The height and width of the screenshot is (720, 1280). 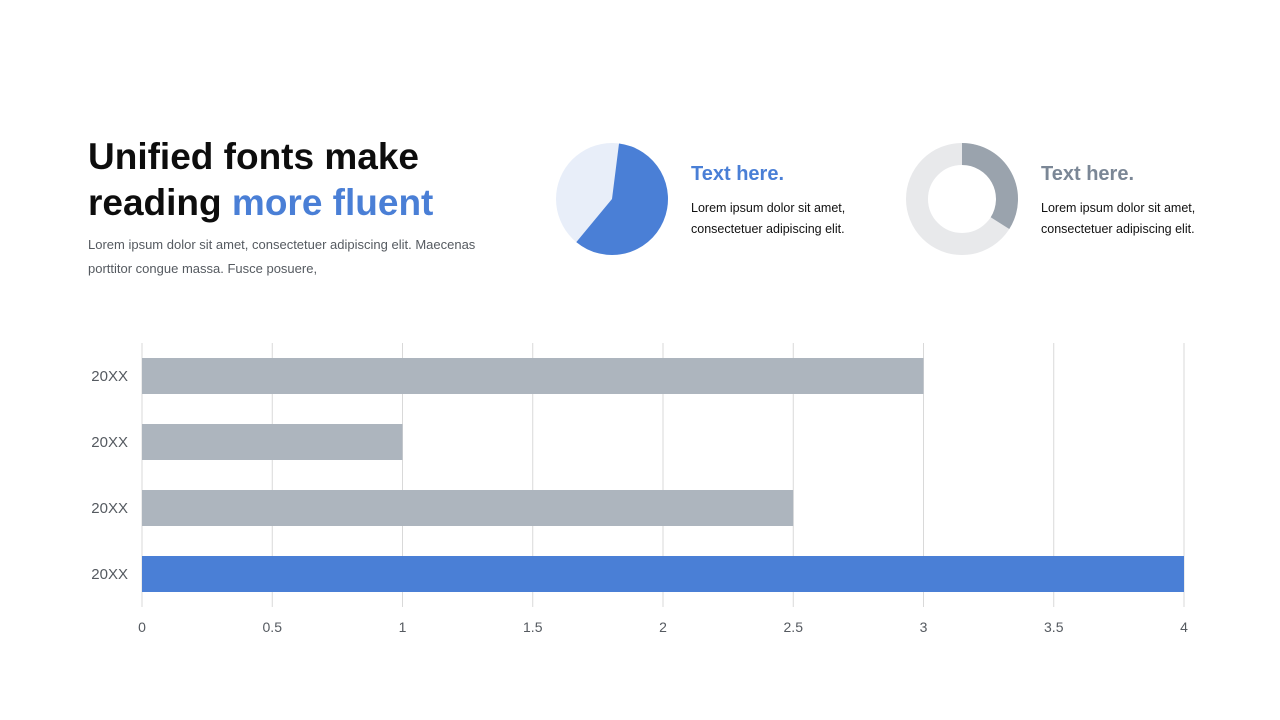 What do you see at coordinates (403, 627) in the screenshot?
I see `x-tick-label: 1` at bounding box center [403, 627].